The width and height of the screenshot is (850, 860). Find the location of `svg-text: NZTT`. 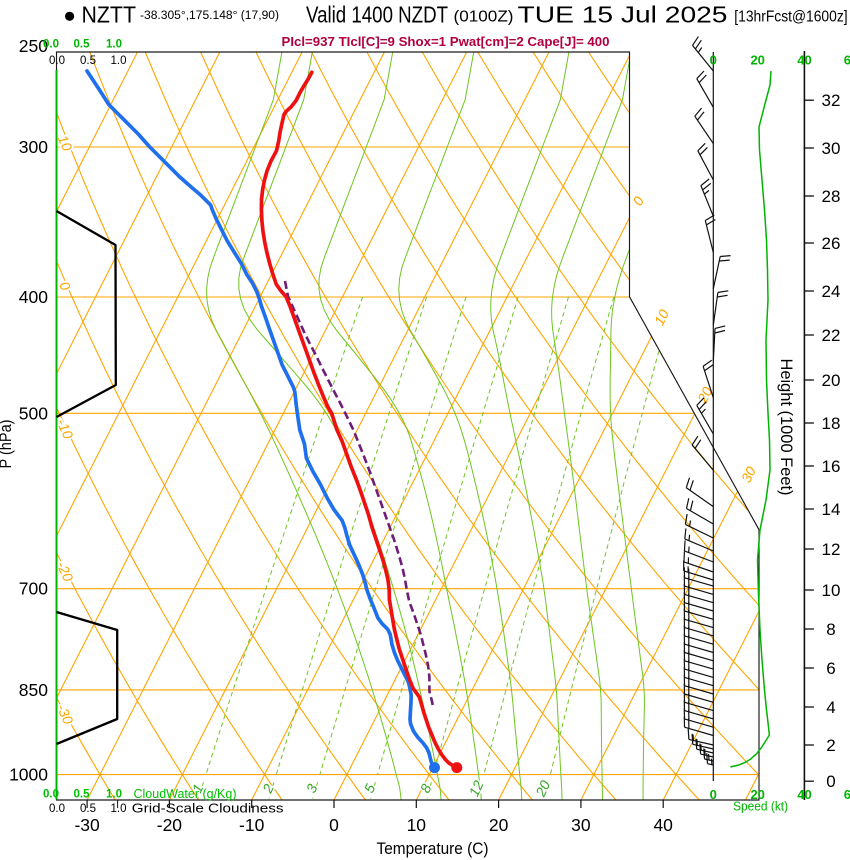

svg-text: NZTT is located at coordinates (109, 15).